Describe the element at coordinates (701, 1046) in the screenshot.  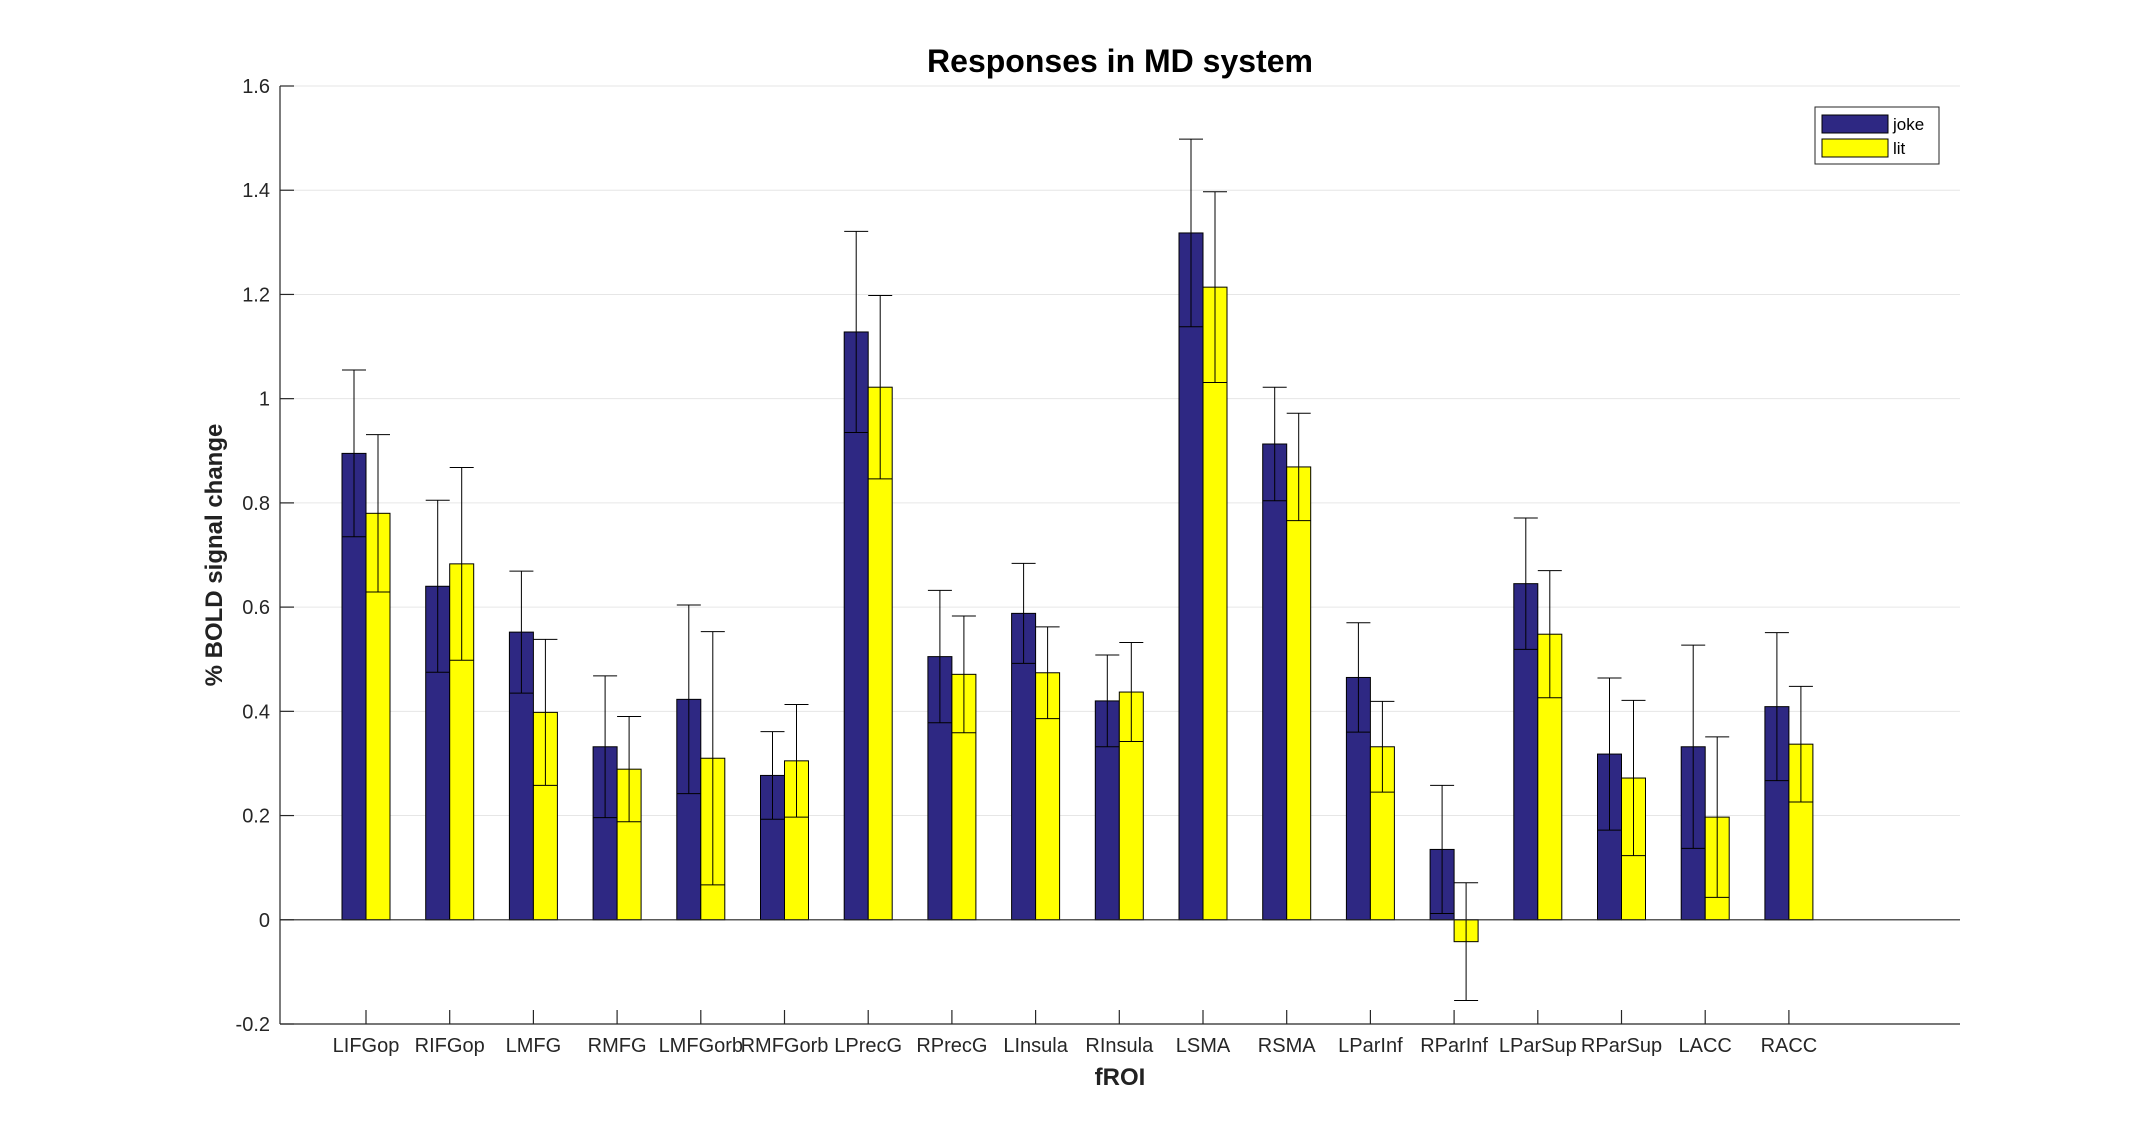
I see `x-tick-label: LMFGorb` at that location.